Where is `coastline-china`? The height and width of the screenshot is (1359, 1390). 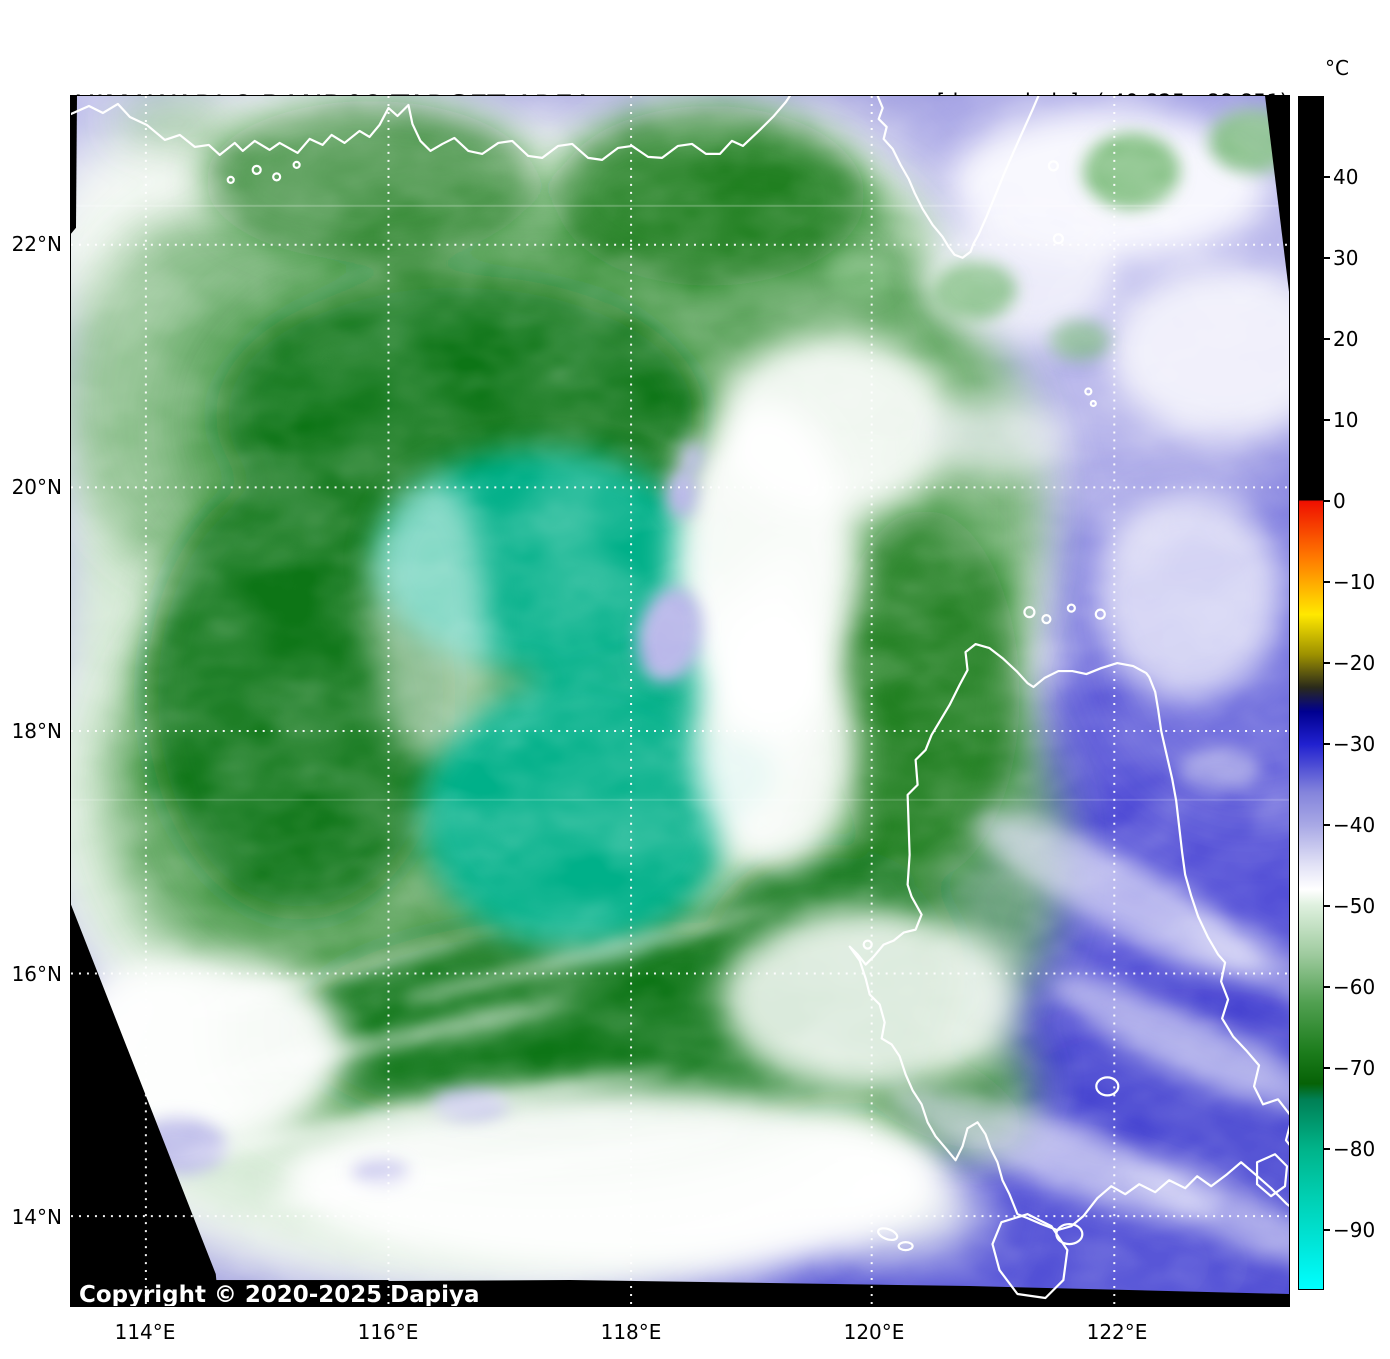 coastline-china is located at coordinates (431, 128).